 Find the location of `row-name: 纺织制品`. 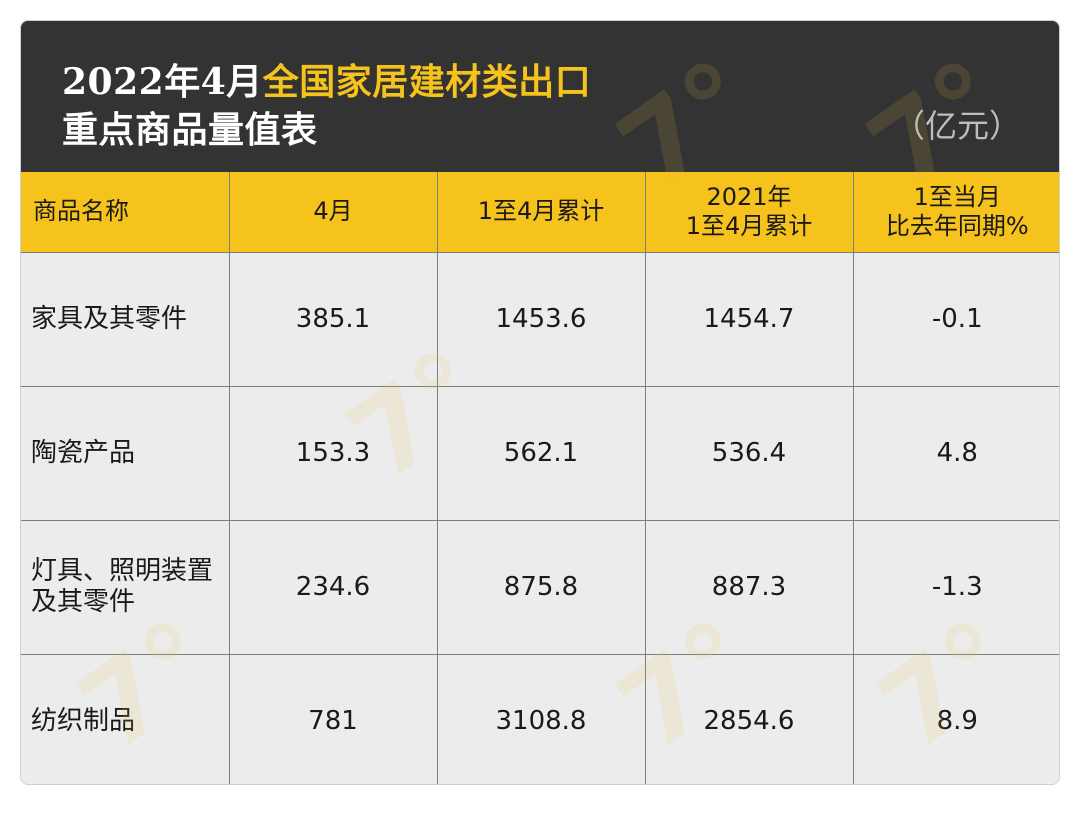

row-name: 纺织制品 is located at coordinates (125, 718).